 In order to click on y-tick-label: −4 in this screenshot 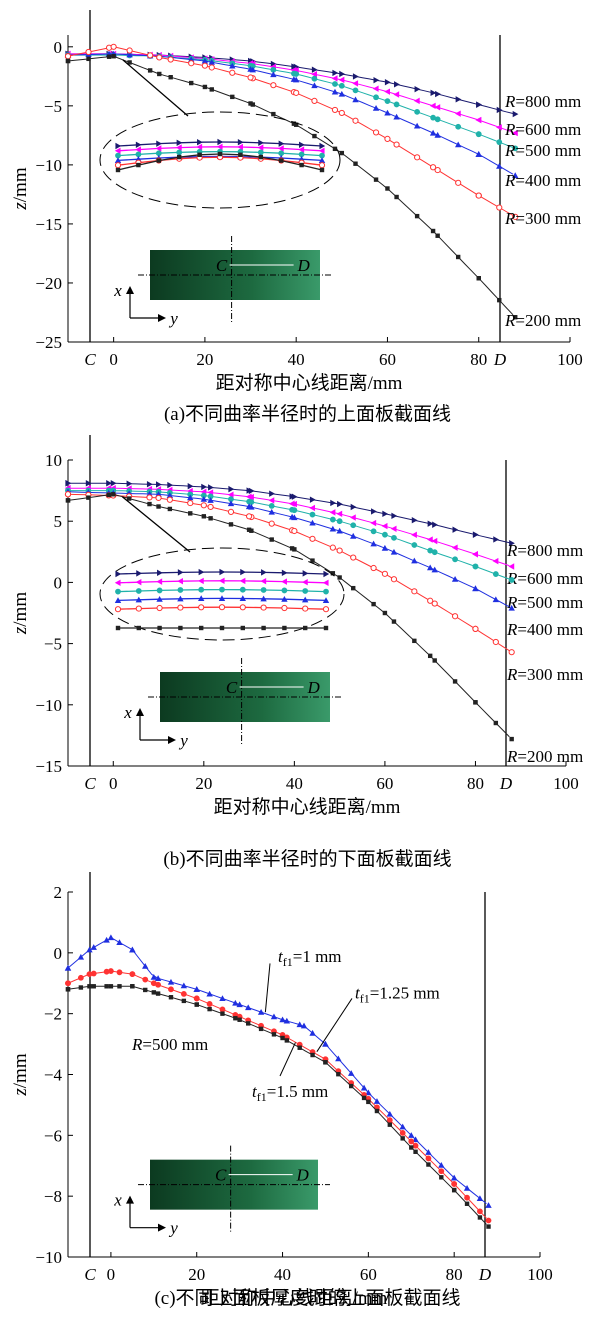, I will do `click(53, 1075)`.